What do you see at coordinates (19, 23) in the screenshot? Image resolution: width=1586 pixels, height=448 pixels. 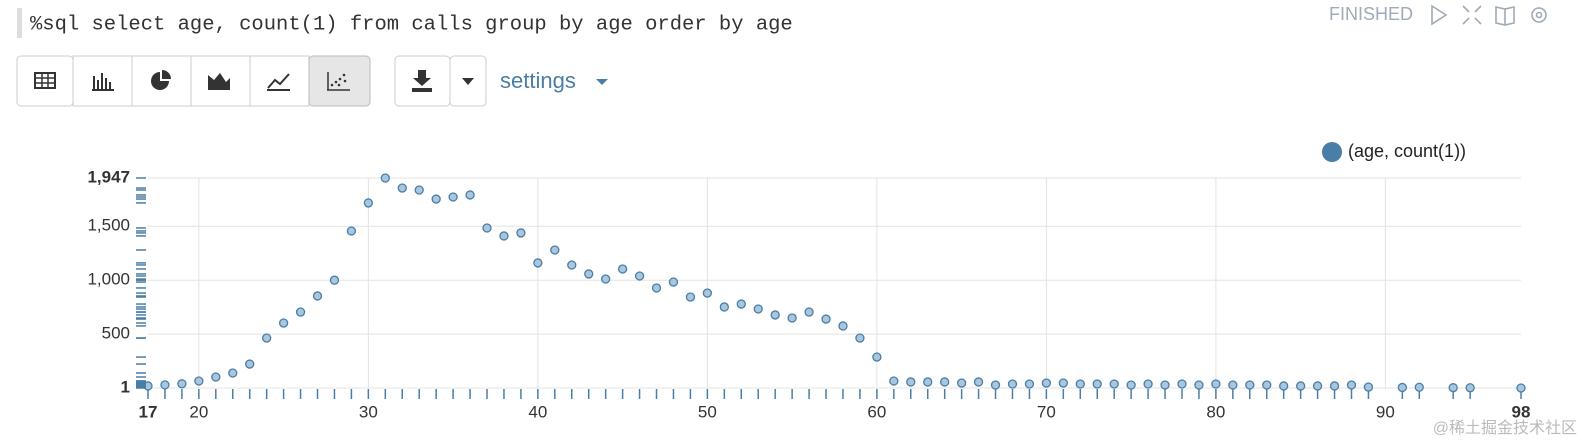 I see `code-gutter` at bounding box center [19, 23].